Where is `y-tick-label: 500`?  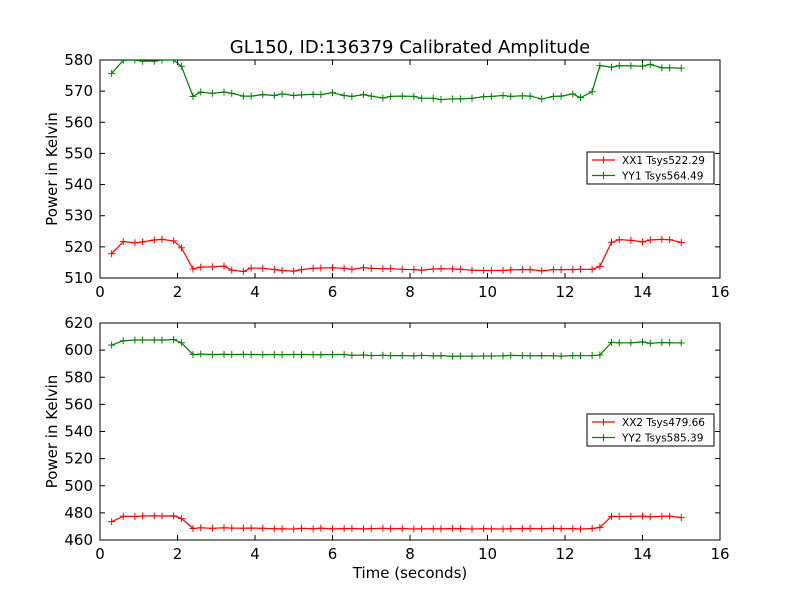 y-tick-label: 500 is located at coordinates (78, 486).